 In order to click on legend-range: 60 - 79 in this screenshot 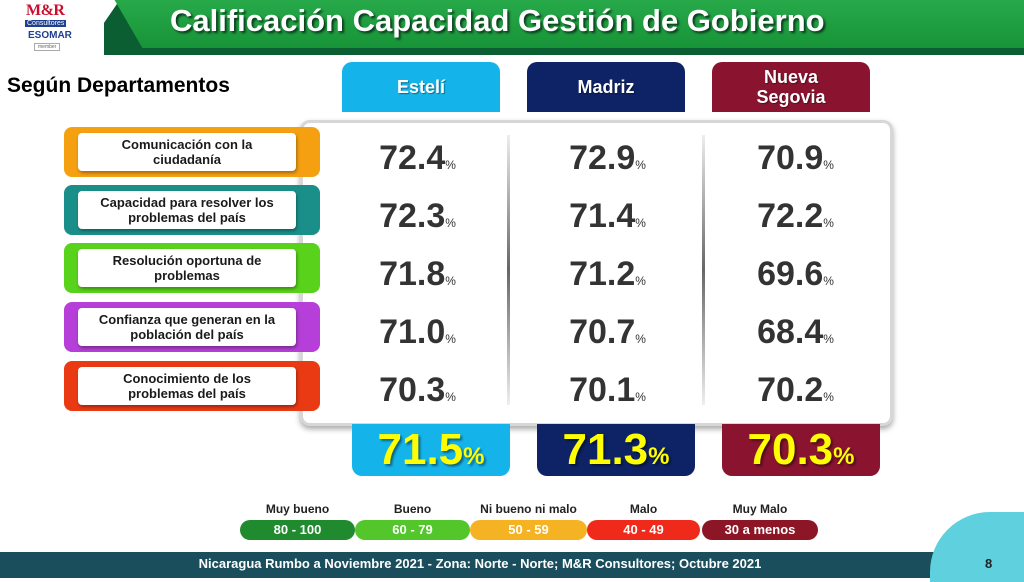, I will do `click(412, 530)`.